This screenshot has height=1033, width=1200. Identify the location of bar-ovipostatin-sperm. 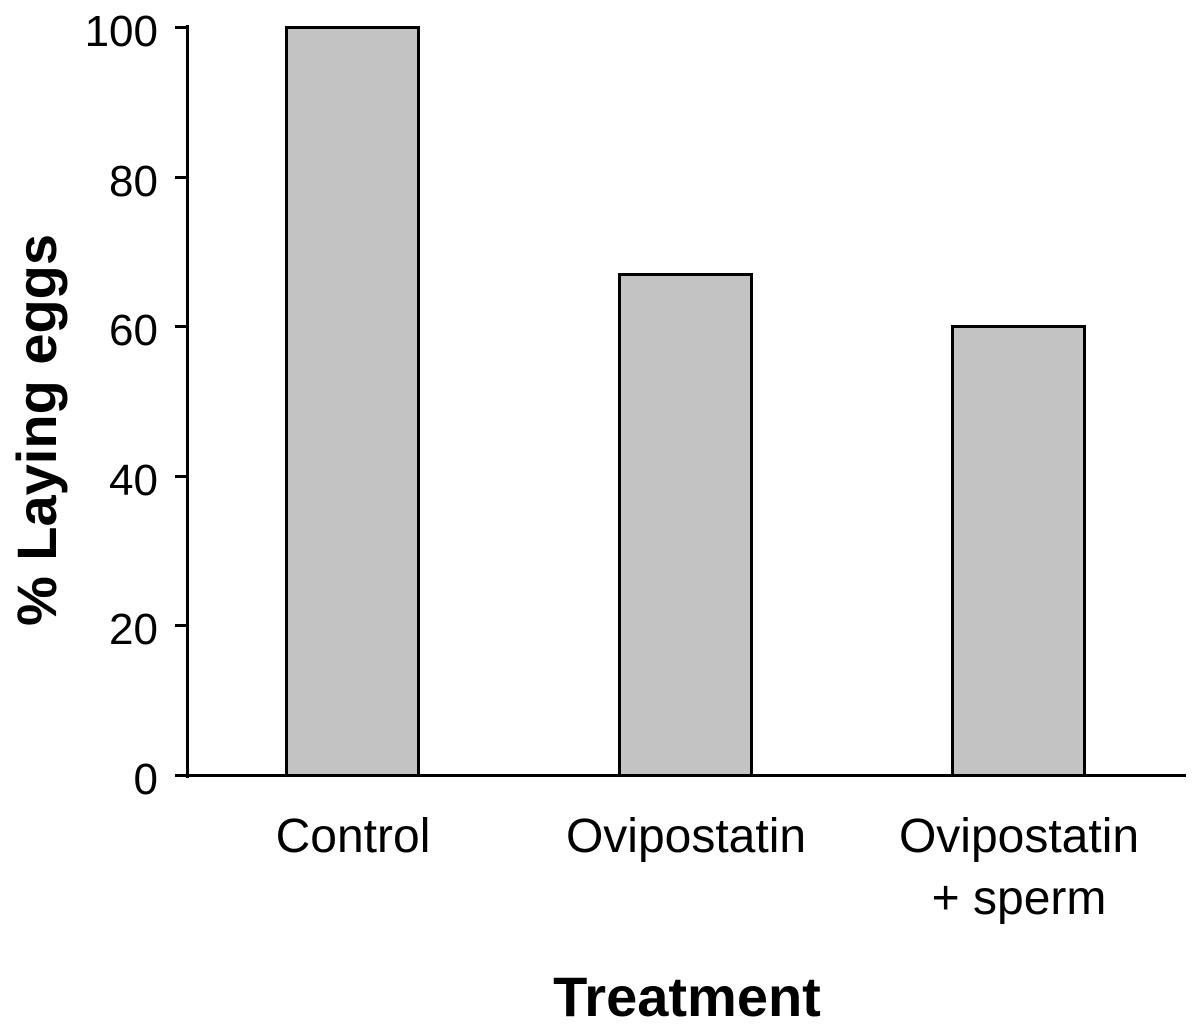
(1018, 551).